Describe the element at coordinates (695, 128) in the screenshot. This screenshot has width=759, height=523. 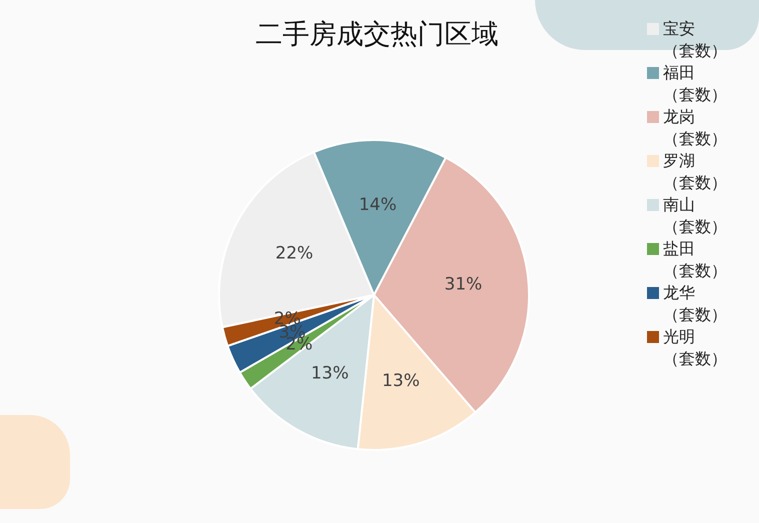
I see `legend-label: 龙岗（套数）` at that location.